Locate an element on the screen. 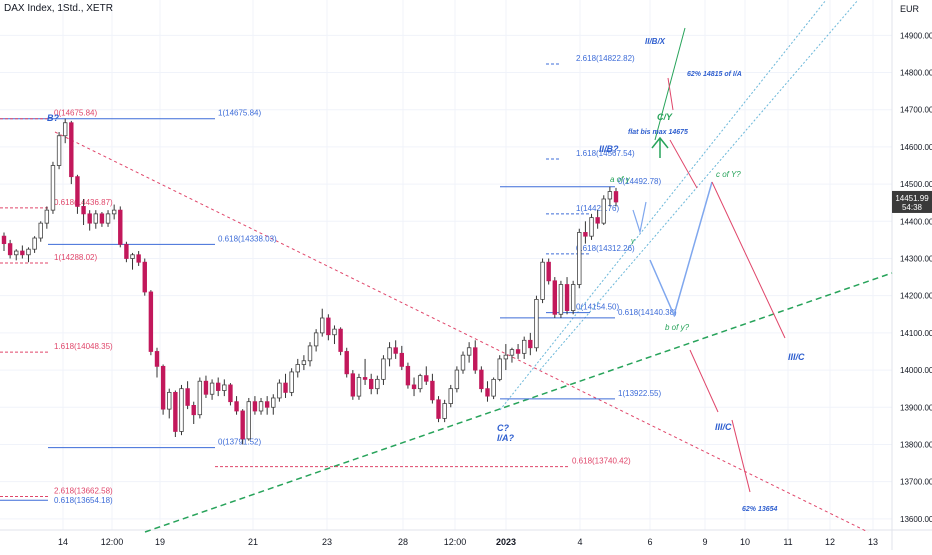 The image size is (932, 555). price-readout-countdown: 54:38 is located at coordinates (912, 207).